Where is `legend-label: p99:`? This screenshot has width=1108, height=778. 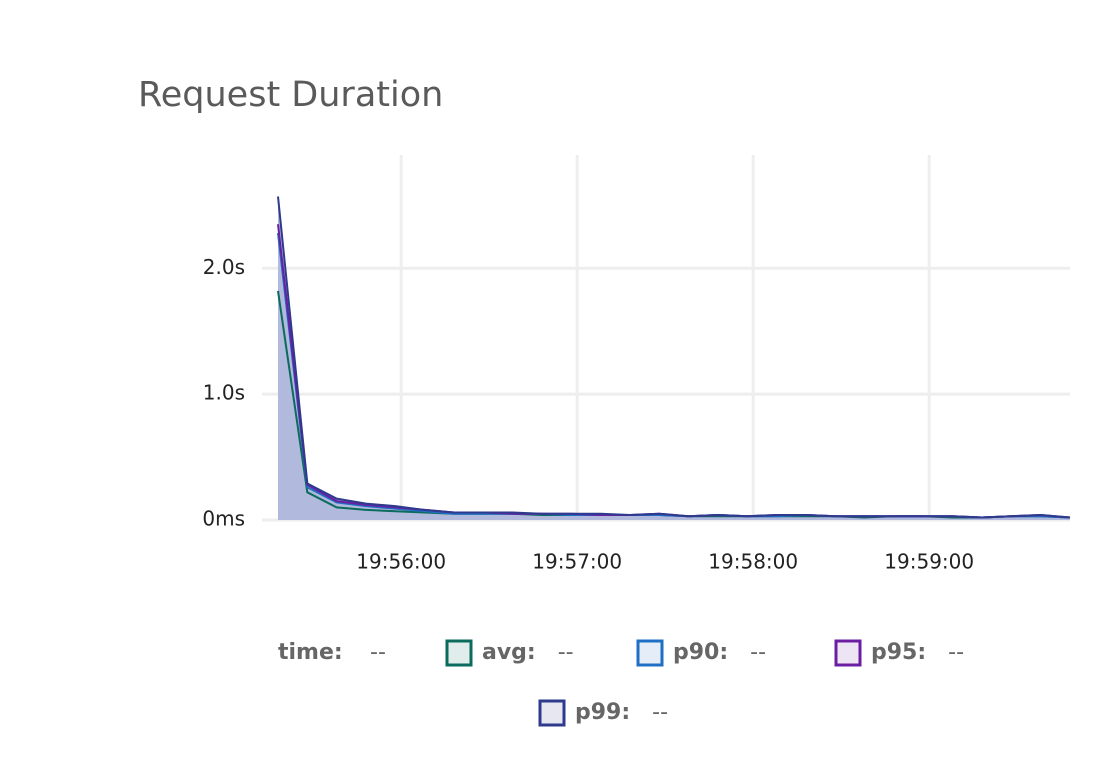 legend-label: p99: is located at coordinates (602, 712).